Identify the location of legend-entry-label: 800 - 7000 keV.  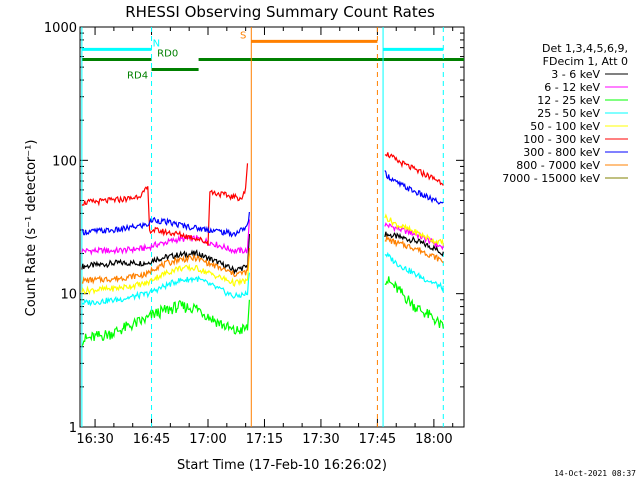
(558, 165).